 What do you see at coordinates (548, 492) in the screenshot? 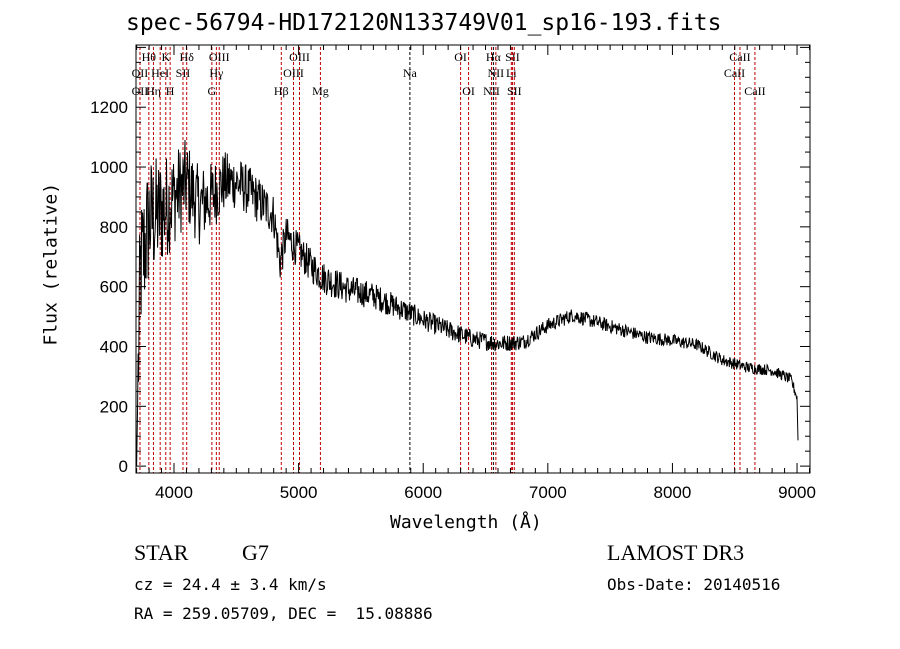
I see `x-tick-label: 7000` at bounding box center [548, 492].